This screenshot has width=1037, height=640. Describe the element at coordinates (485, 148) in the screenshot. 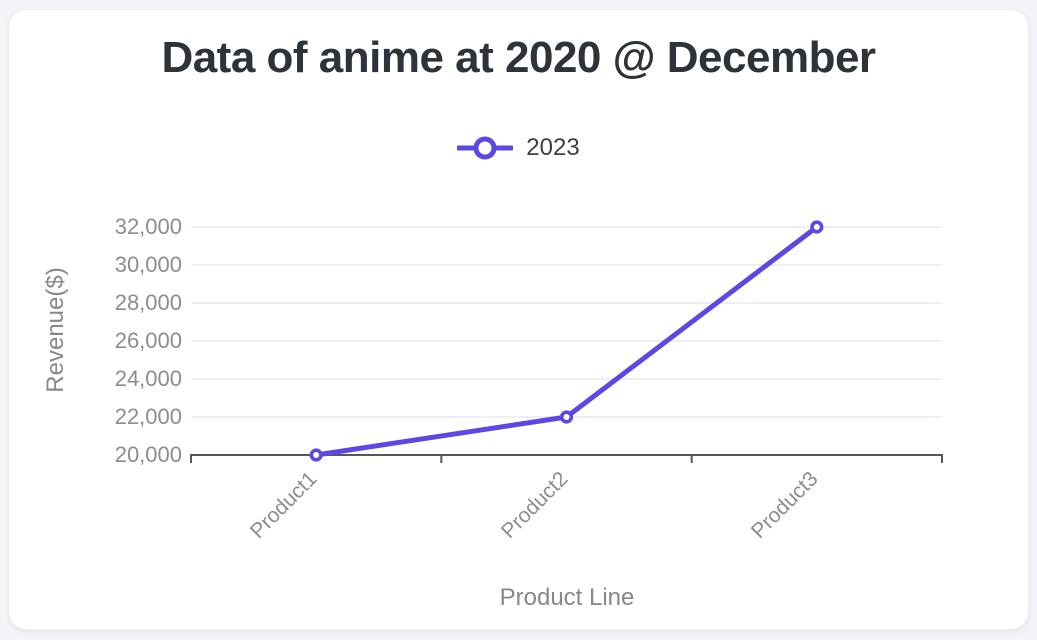

I see `legend-line-marker-icon` at that location.